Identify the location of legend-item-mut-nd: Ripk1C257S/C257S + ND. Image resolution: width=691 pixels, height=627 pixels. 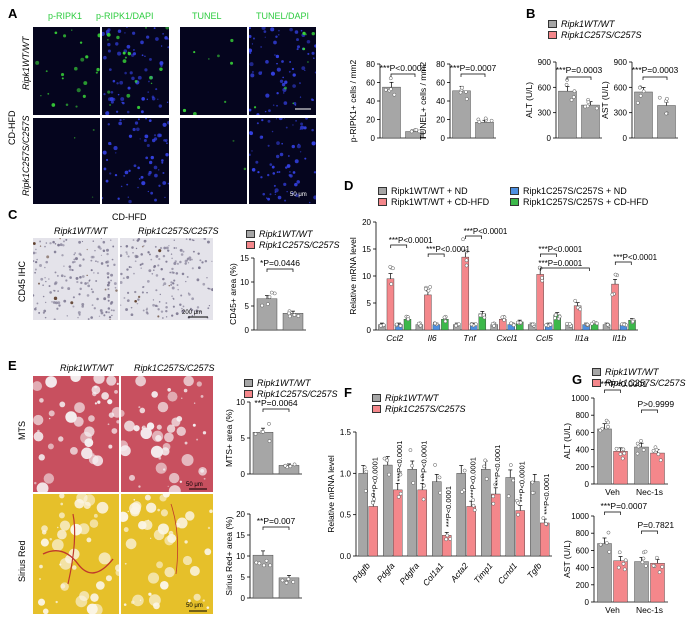
(579, 190).